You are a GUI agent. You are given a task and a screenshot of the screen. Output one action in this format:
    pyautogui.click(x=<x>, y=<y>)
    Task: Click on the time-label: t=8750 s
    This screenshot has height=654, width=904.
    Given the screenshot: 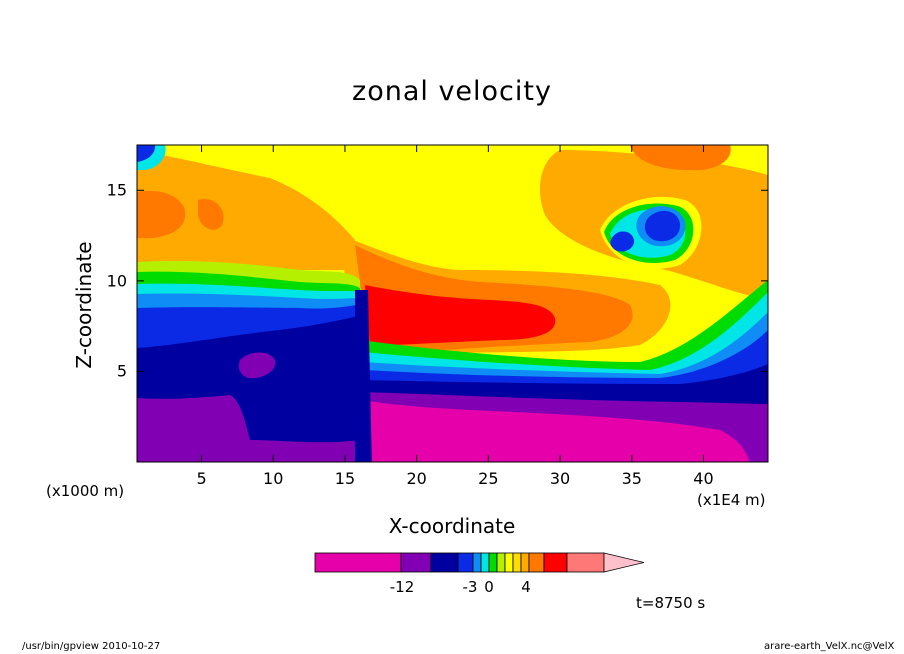 What is the action you would take?
    pyautogui.click(x=671, y=603)
    